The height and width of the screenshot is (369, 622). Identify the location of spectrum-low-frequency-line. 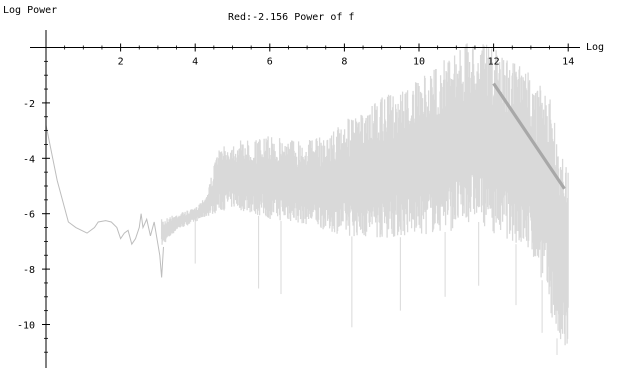
(104, 201).